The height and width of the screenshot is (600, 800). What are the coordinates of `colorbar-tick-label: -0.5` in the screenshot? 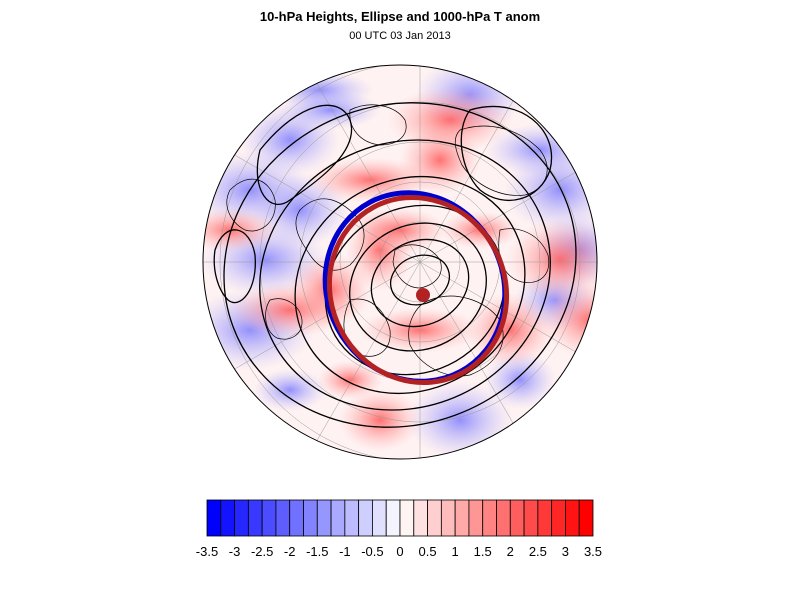 It's located at (372, 551).